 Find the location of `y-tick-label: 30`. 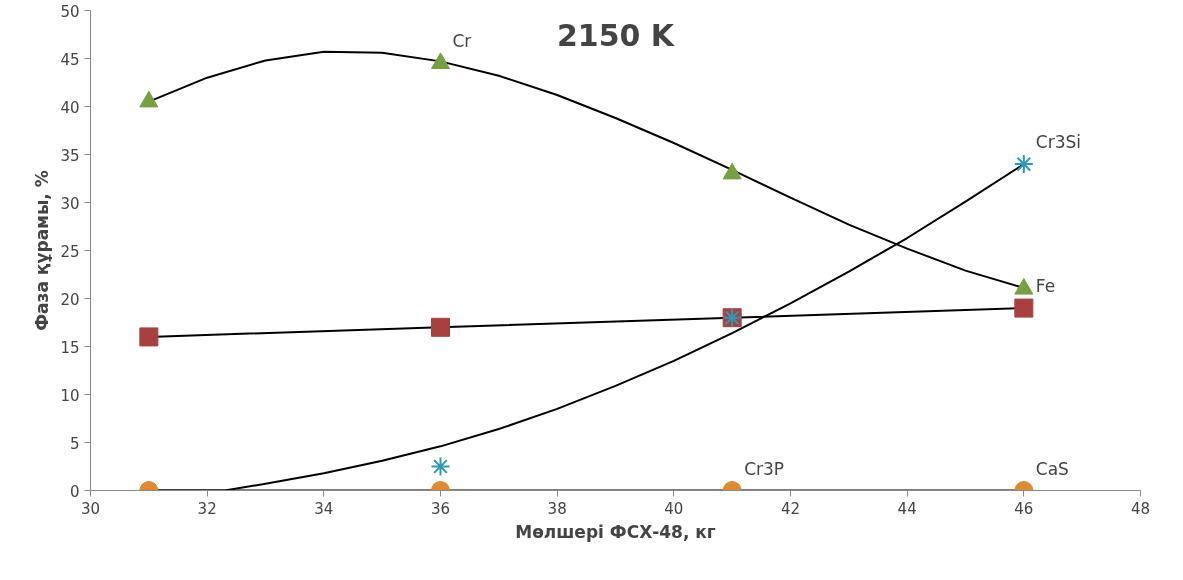

y-tick-label: 30 is located at coordinates (70, 203).